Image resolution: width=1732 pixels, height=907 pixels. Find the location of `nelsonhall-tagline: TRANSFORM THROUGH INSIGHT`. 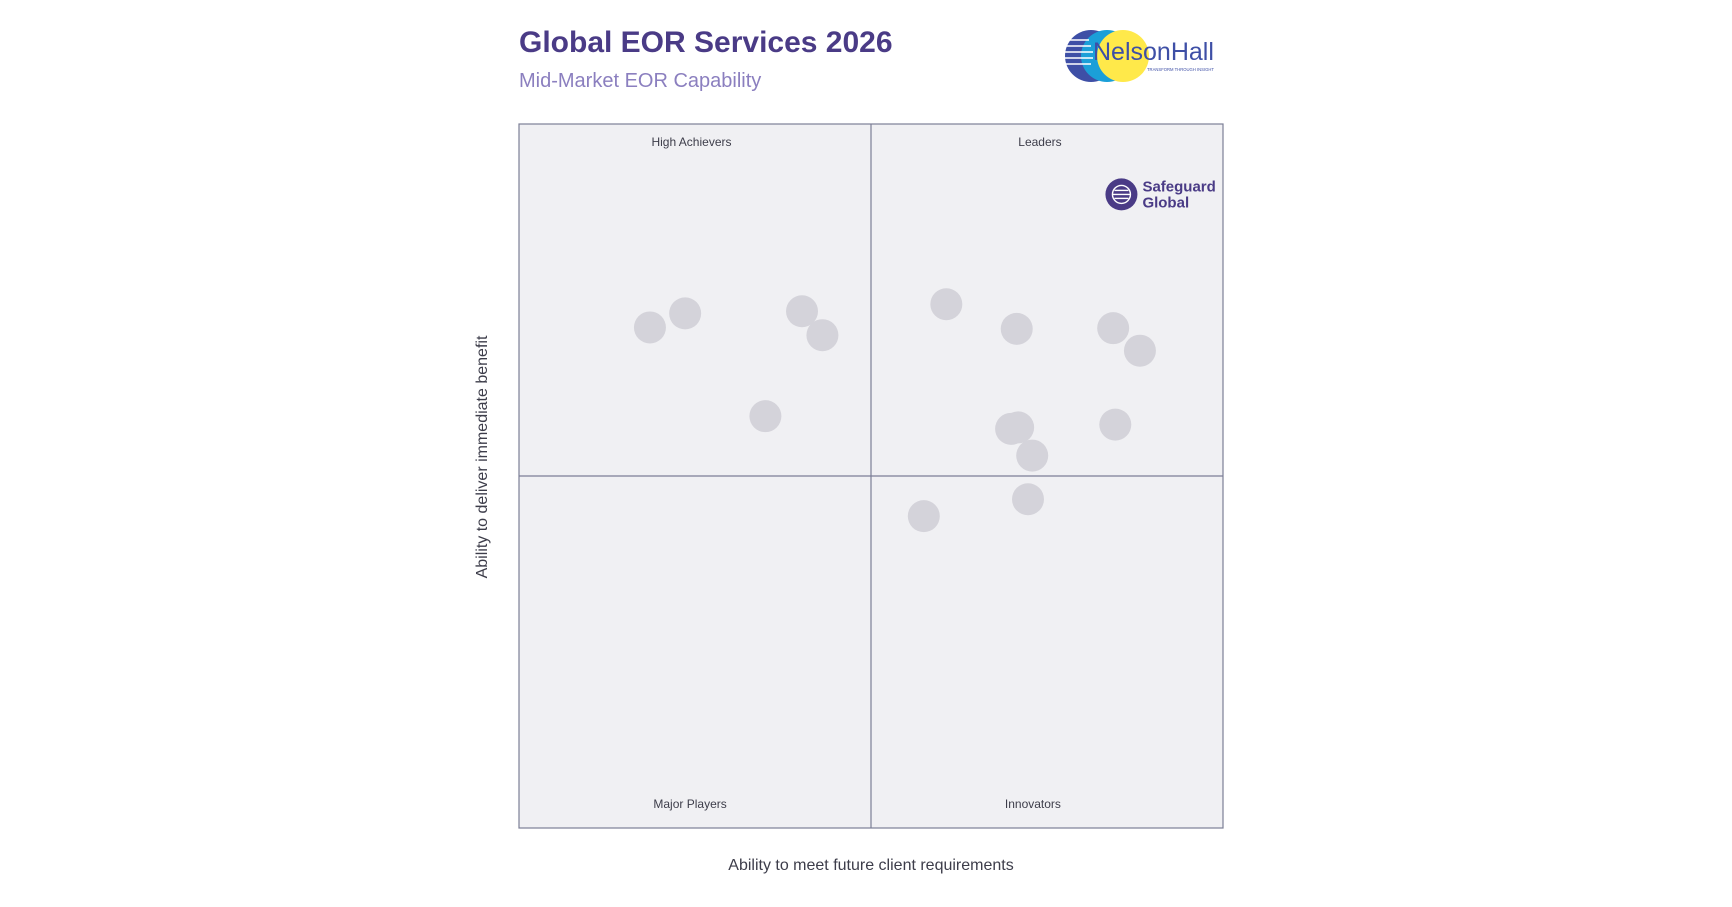

nelsonhall-tagline: TRANSFORM THROUGH INSIGHT is located at coordinates (1180, 69).